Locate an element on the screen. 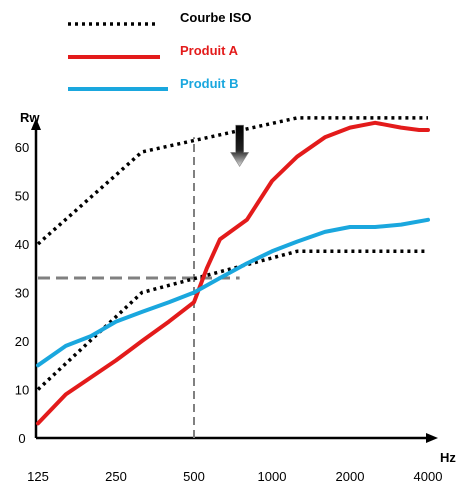 Image resolution: width=469 pixels, height=502 pixels. x-tick-label: 125 is located at coordinates (38, 476).